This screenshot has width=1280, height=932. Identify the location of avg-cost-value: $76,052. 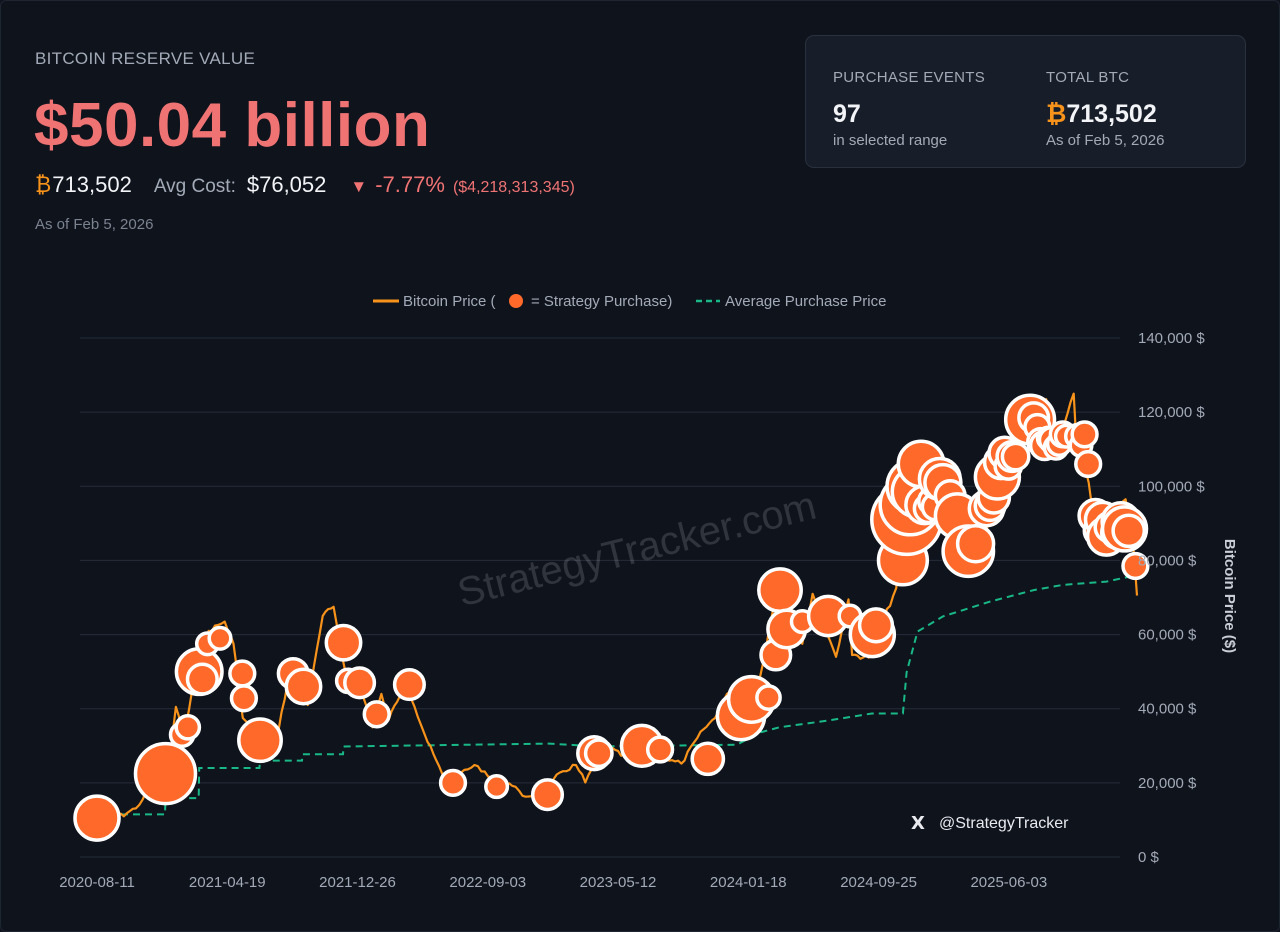
(286, 184).